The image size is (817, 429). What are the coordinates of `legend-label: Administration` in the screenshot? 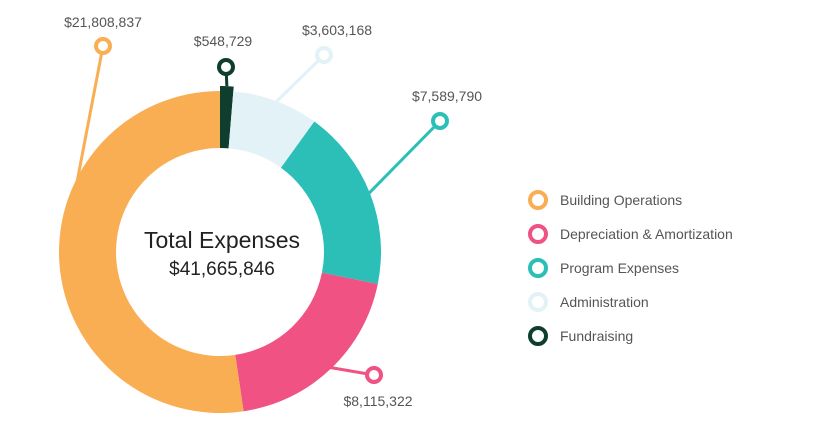 It's located at (604, 302).